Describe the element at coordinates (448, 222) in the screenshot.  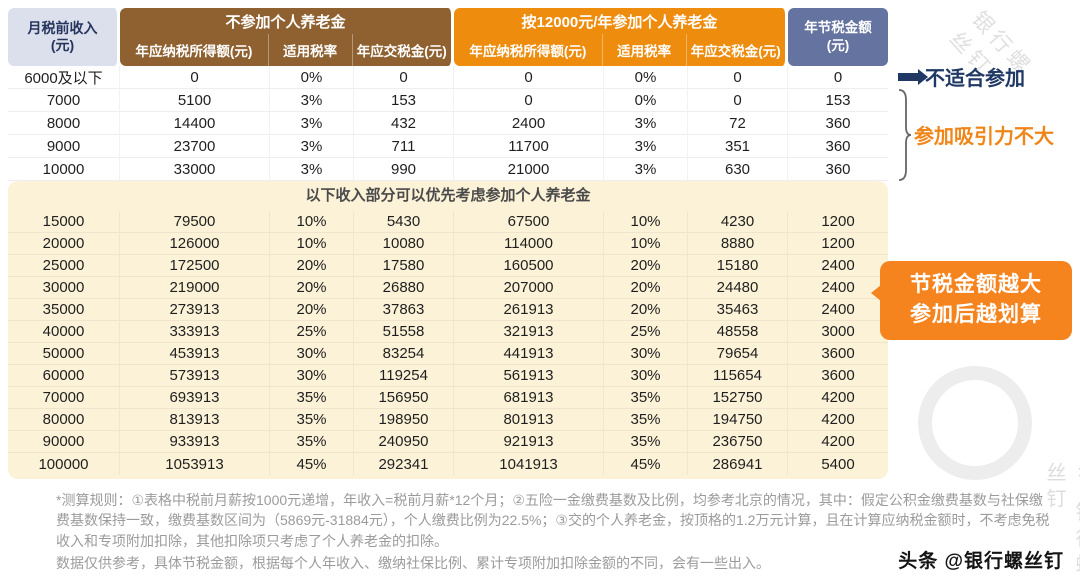
I see `table-row: 15000 79500 10% 5430 67500 10% 4230 1200` at that location.